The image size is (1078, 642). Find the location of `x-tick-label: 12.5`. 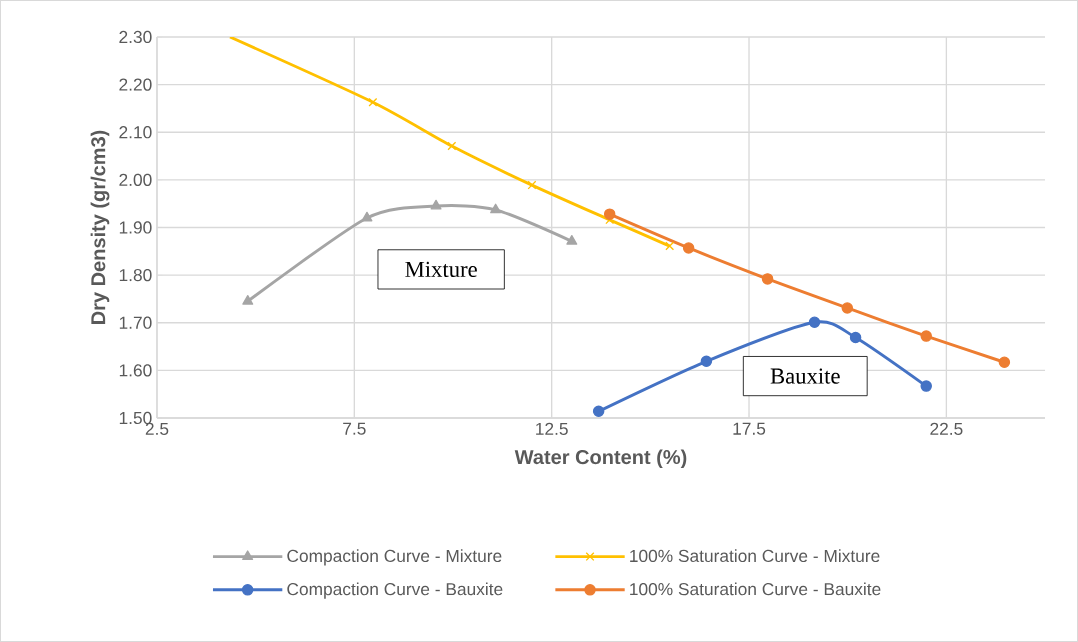

x-tick-label: 12.5 is located at coordinates (552, 428).